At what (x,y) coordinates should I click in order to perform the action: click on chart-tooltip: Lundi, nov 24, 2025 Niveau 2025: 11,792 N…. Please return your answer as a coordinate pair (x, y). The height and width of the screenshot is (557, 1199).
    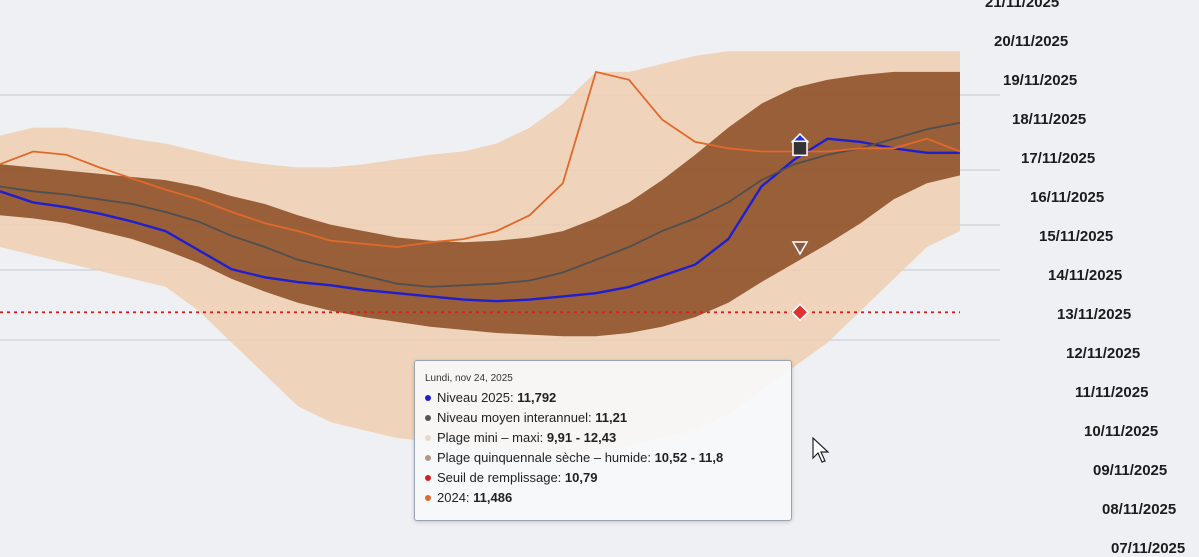
    Looking at the image, I should click on (603, 440).